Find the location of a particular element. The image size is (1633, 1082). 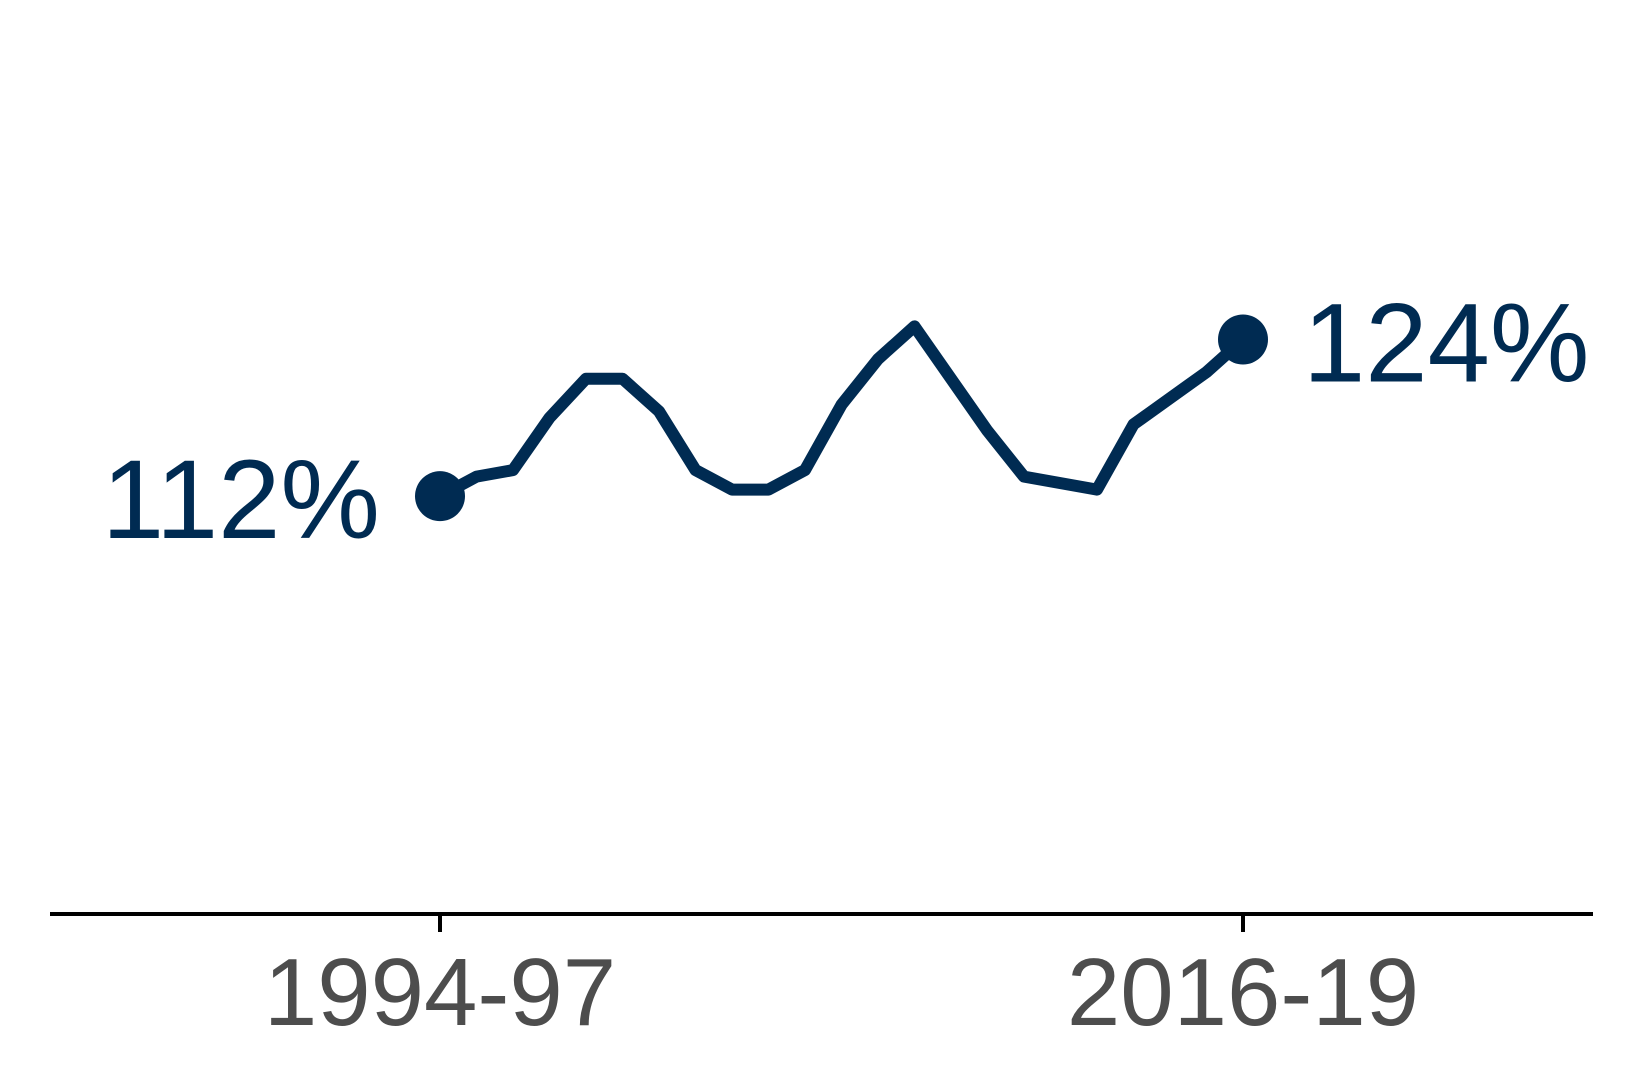

x-tick-label: 2016-19 is located at coordinates (1243, 992).